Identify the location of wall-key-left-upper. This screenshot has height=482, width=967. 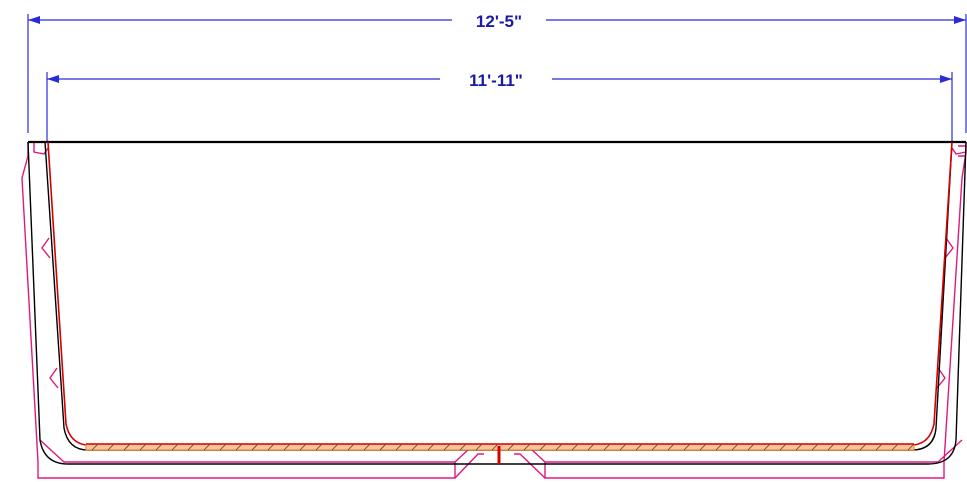
(46, 248).